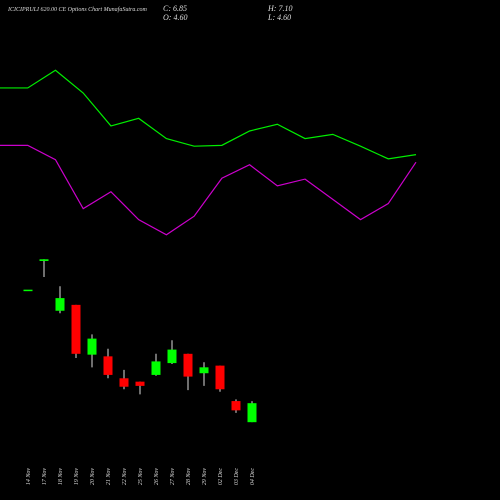 This screenshot has width=500, height=500. Describe the element at coordinates (205, 477) in the screenshot. I see `x-tick-label: 29 Nov` at that location.